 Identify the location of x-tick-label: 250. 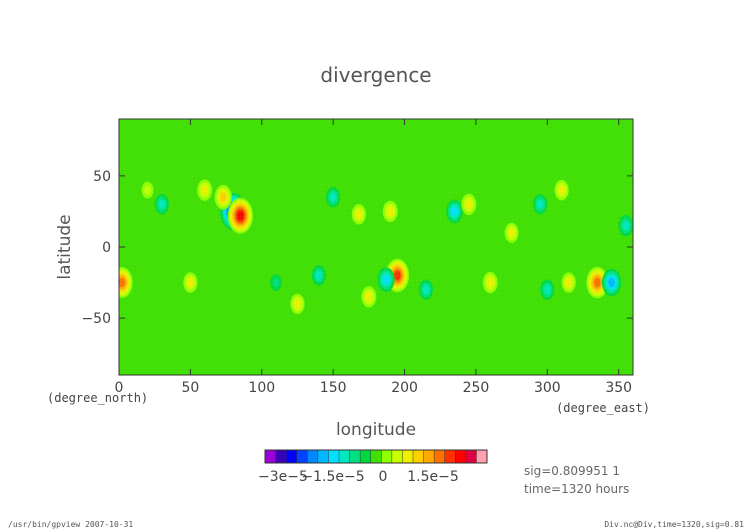
(476, 388).